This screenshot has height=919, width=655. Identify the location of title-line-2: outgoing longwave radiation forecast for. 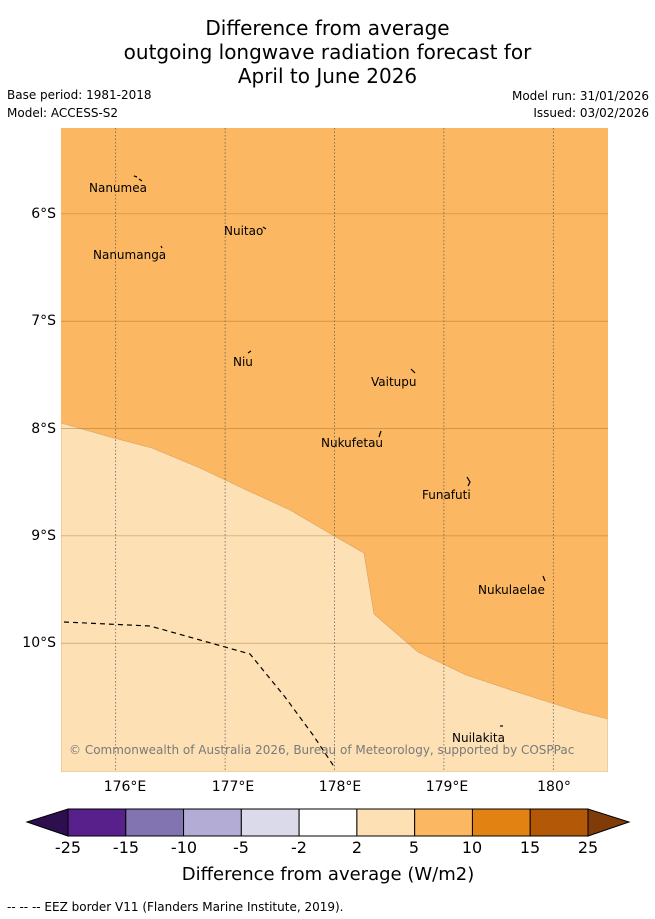
(327, 52).